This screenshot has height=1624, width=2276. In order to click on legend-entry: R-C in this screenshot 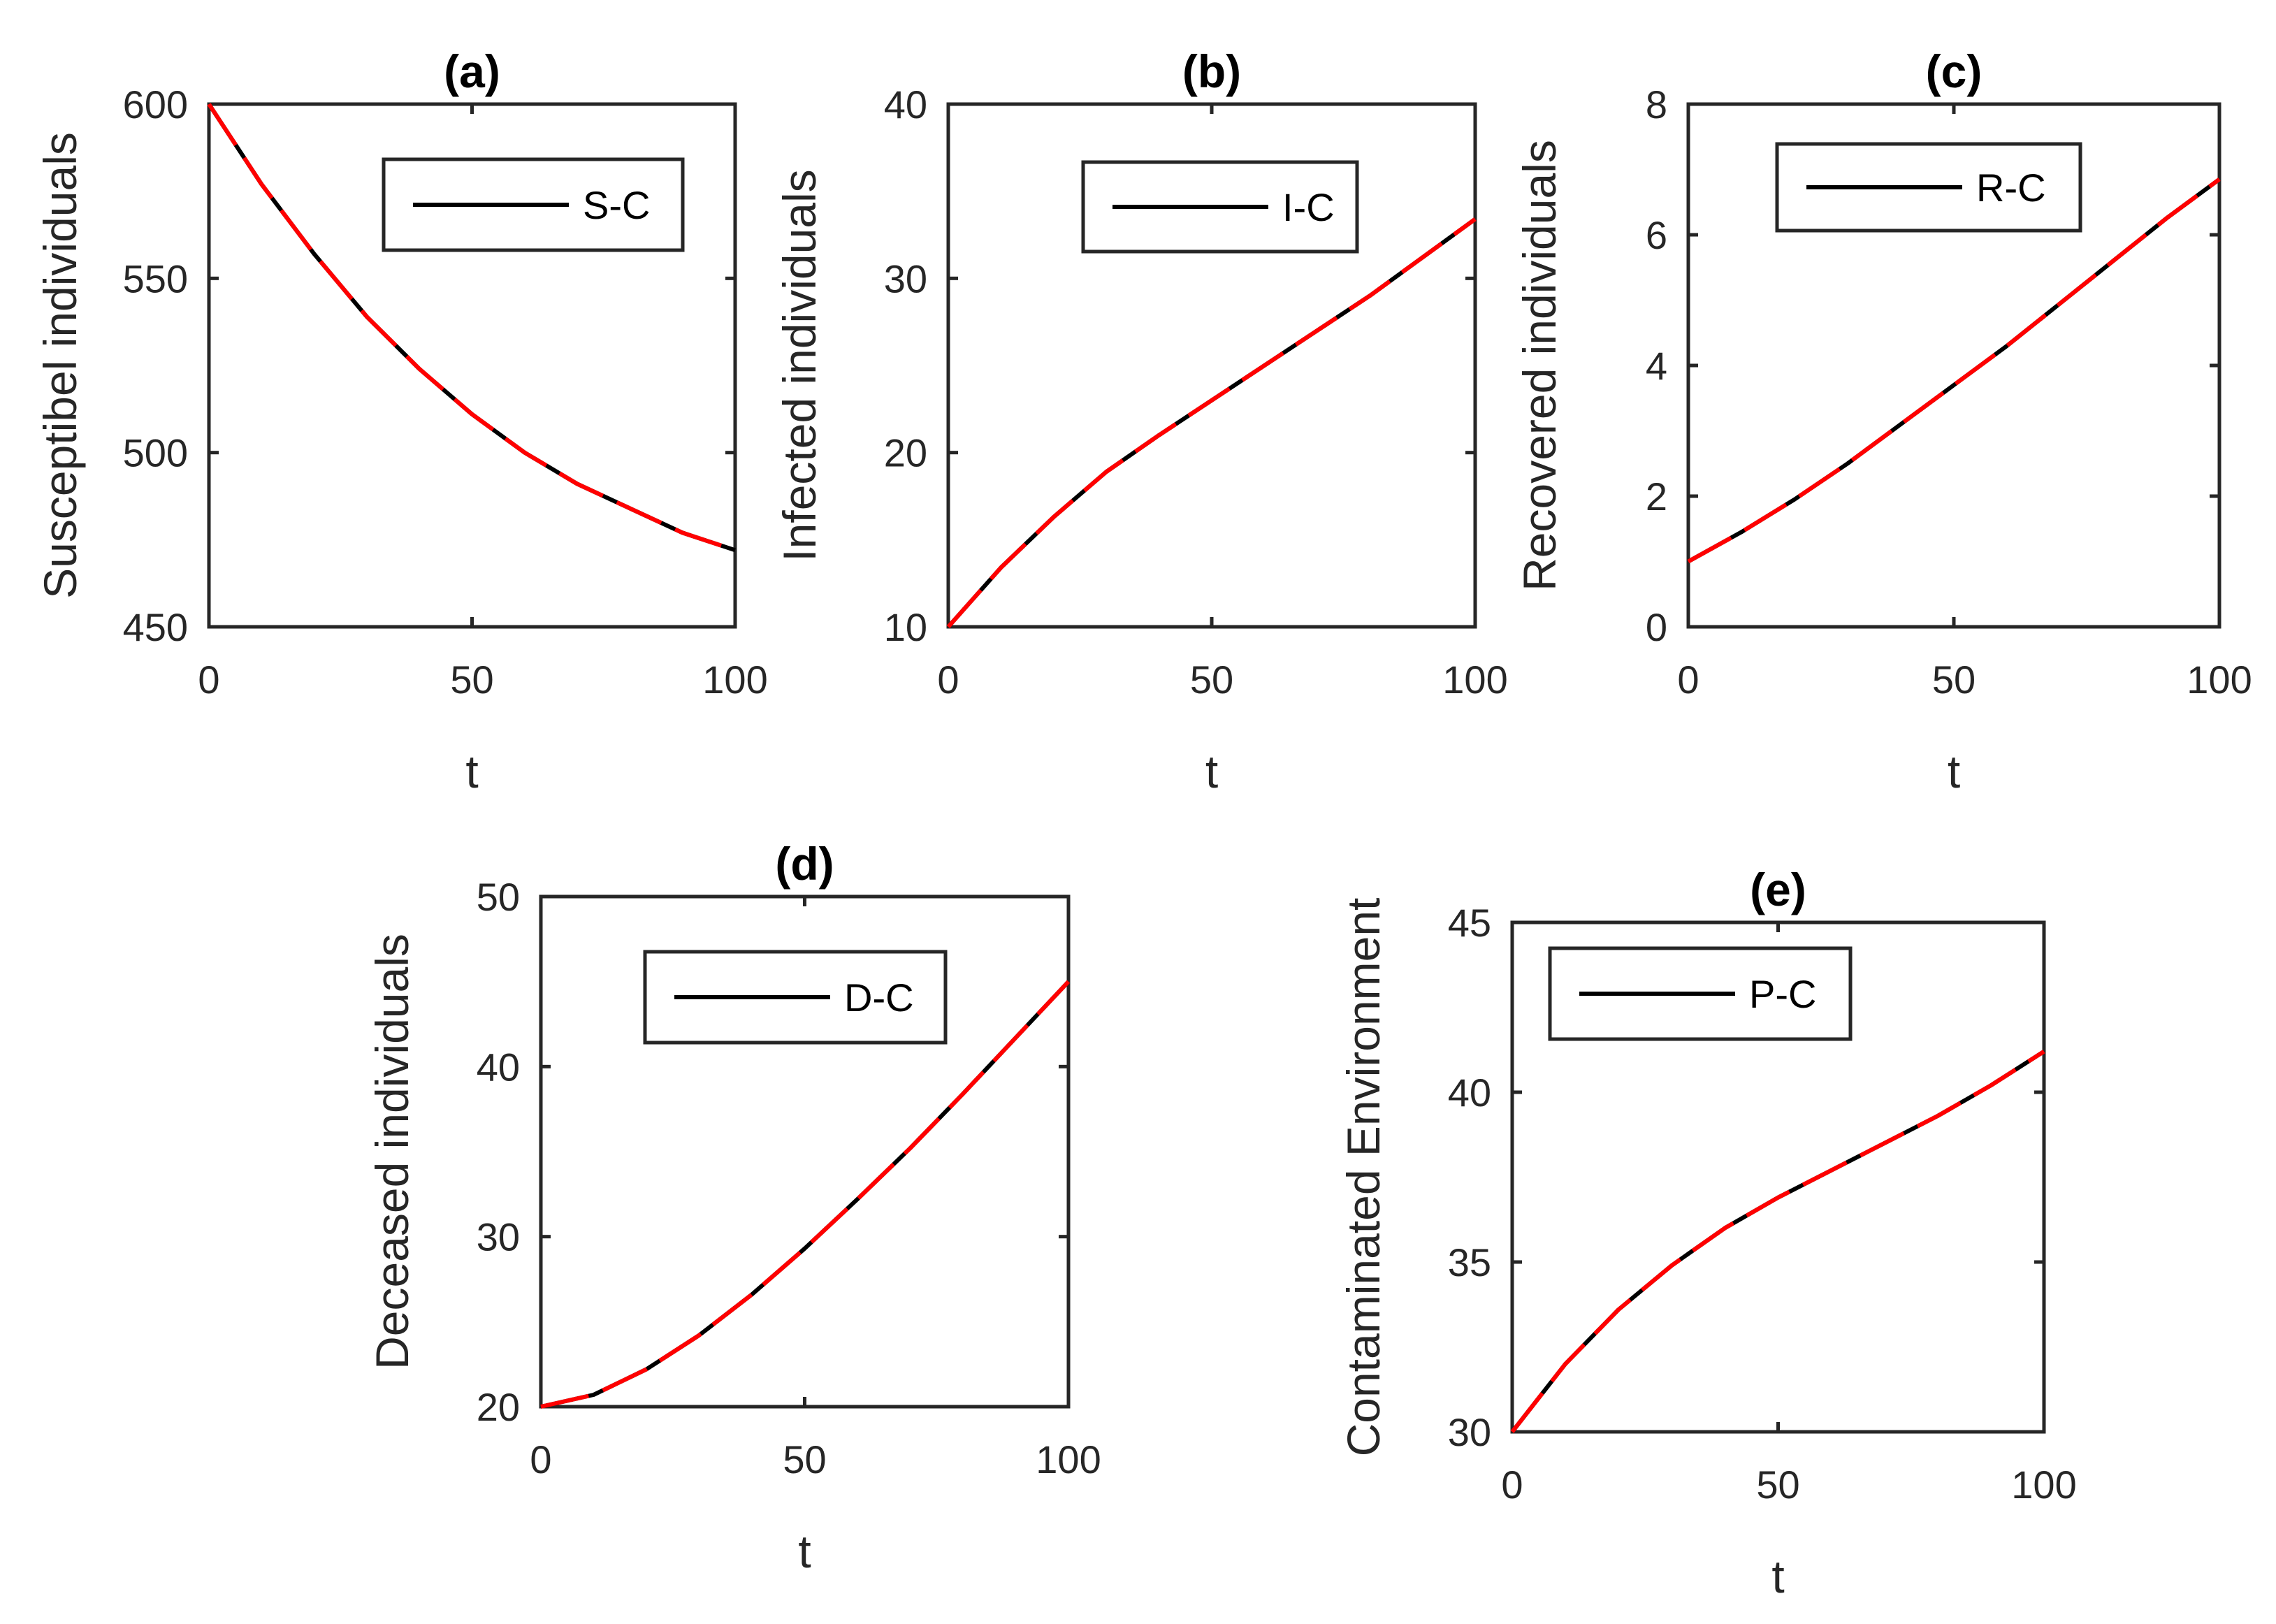, I will do `click(2011, 188)`.